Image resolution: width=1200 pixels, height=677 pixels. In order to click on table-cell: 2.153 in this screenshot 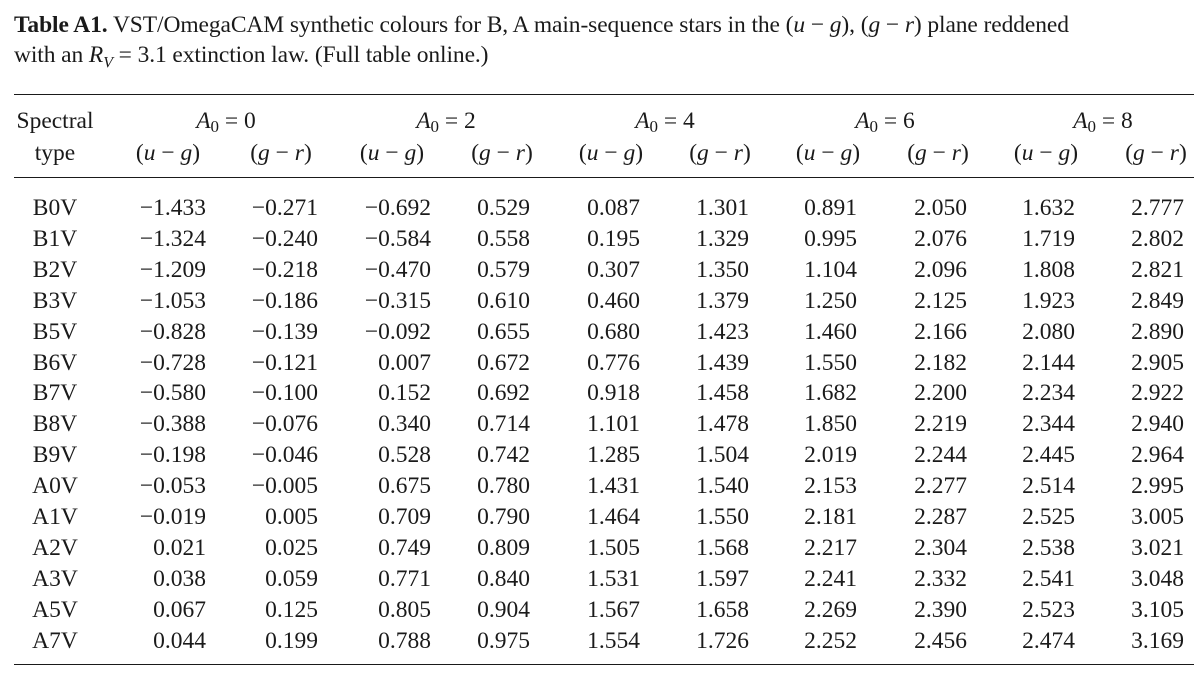, I will do `click(830, 486)`.